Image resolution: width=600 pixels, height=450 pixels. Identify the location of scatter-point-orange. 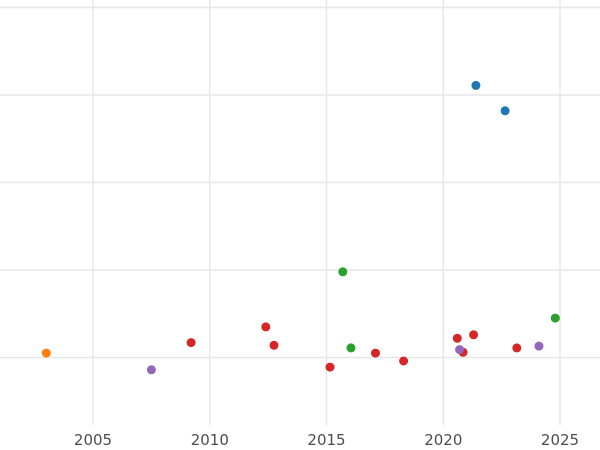
(46, 353).